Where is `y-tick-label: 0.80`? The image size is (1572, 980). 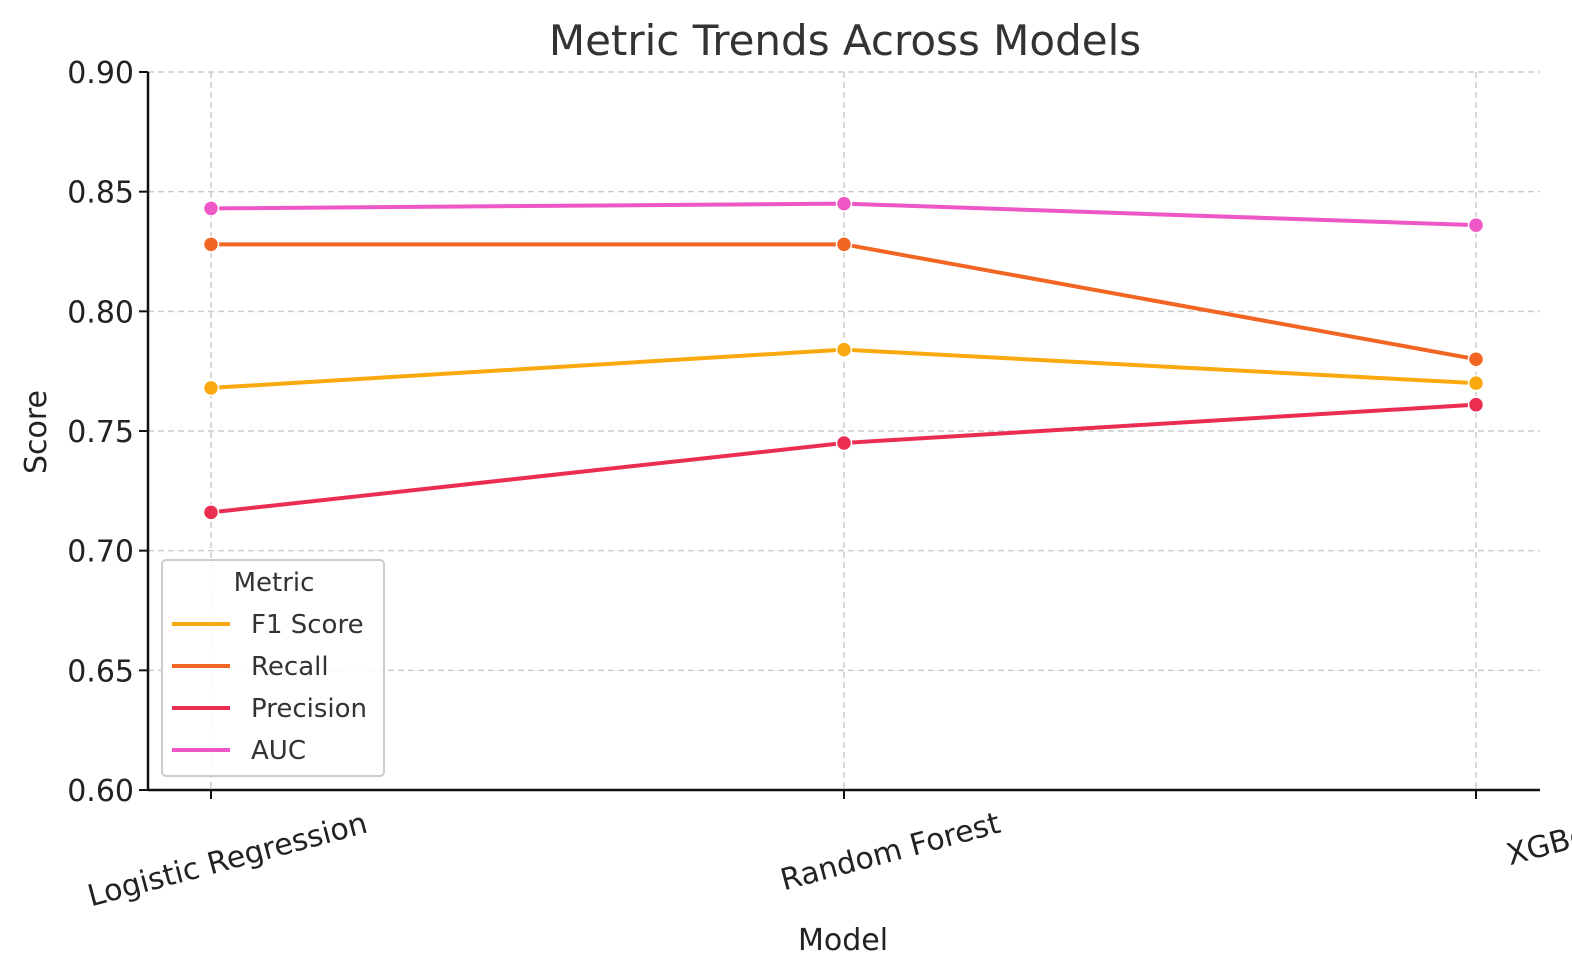
y-tick-label: 0.80 is located at coordinates (100, 312).